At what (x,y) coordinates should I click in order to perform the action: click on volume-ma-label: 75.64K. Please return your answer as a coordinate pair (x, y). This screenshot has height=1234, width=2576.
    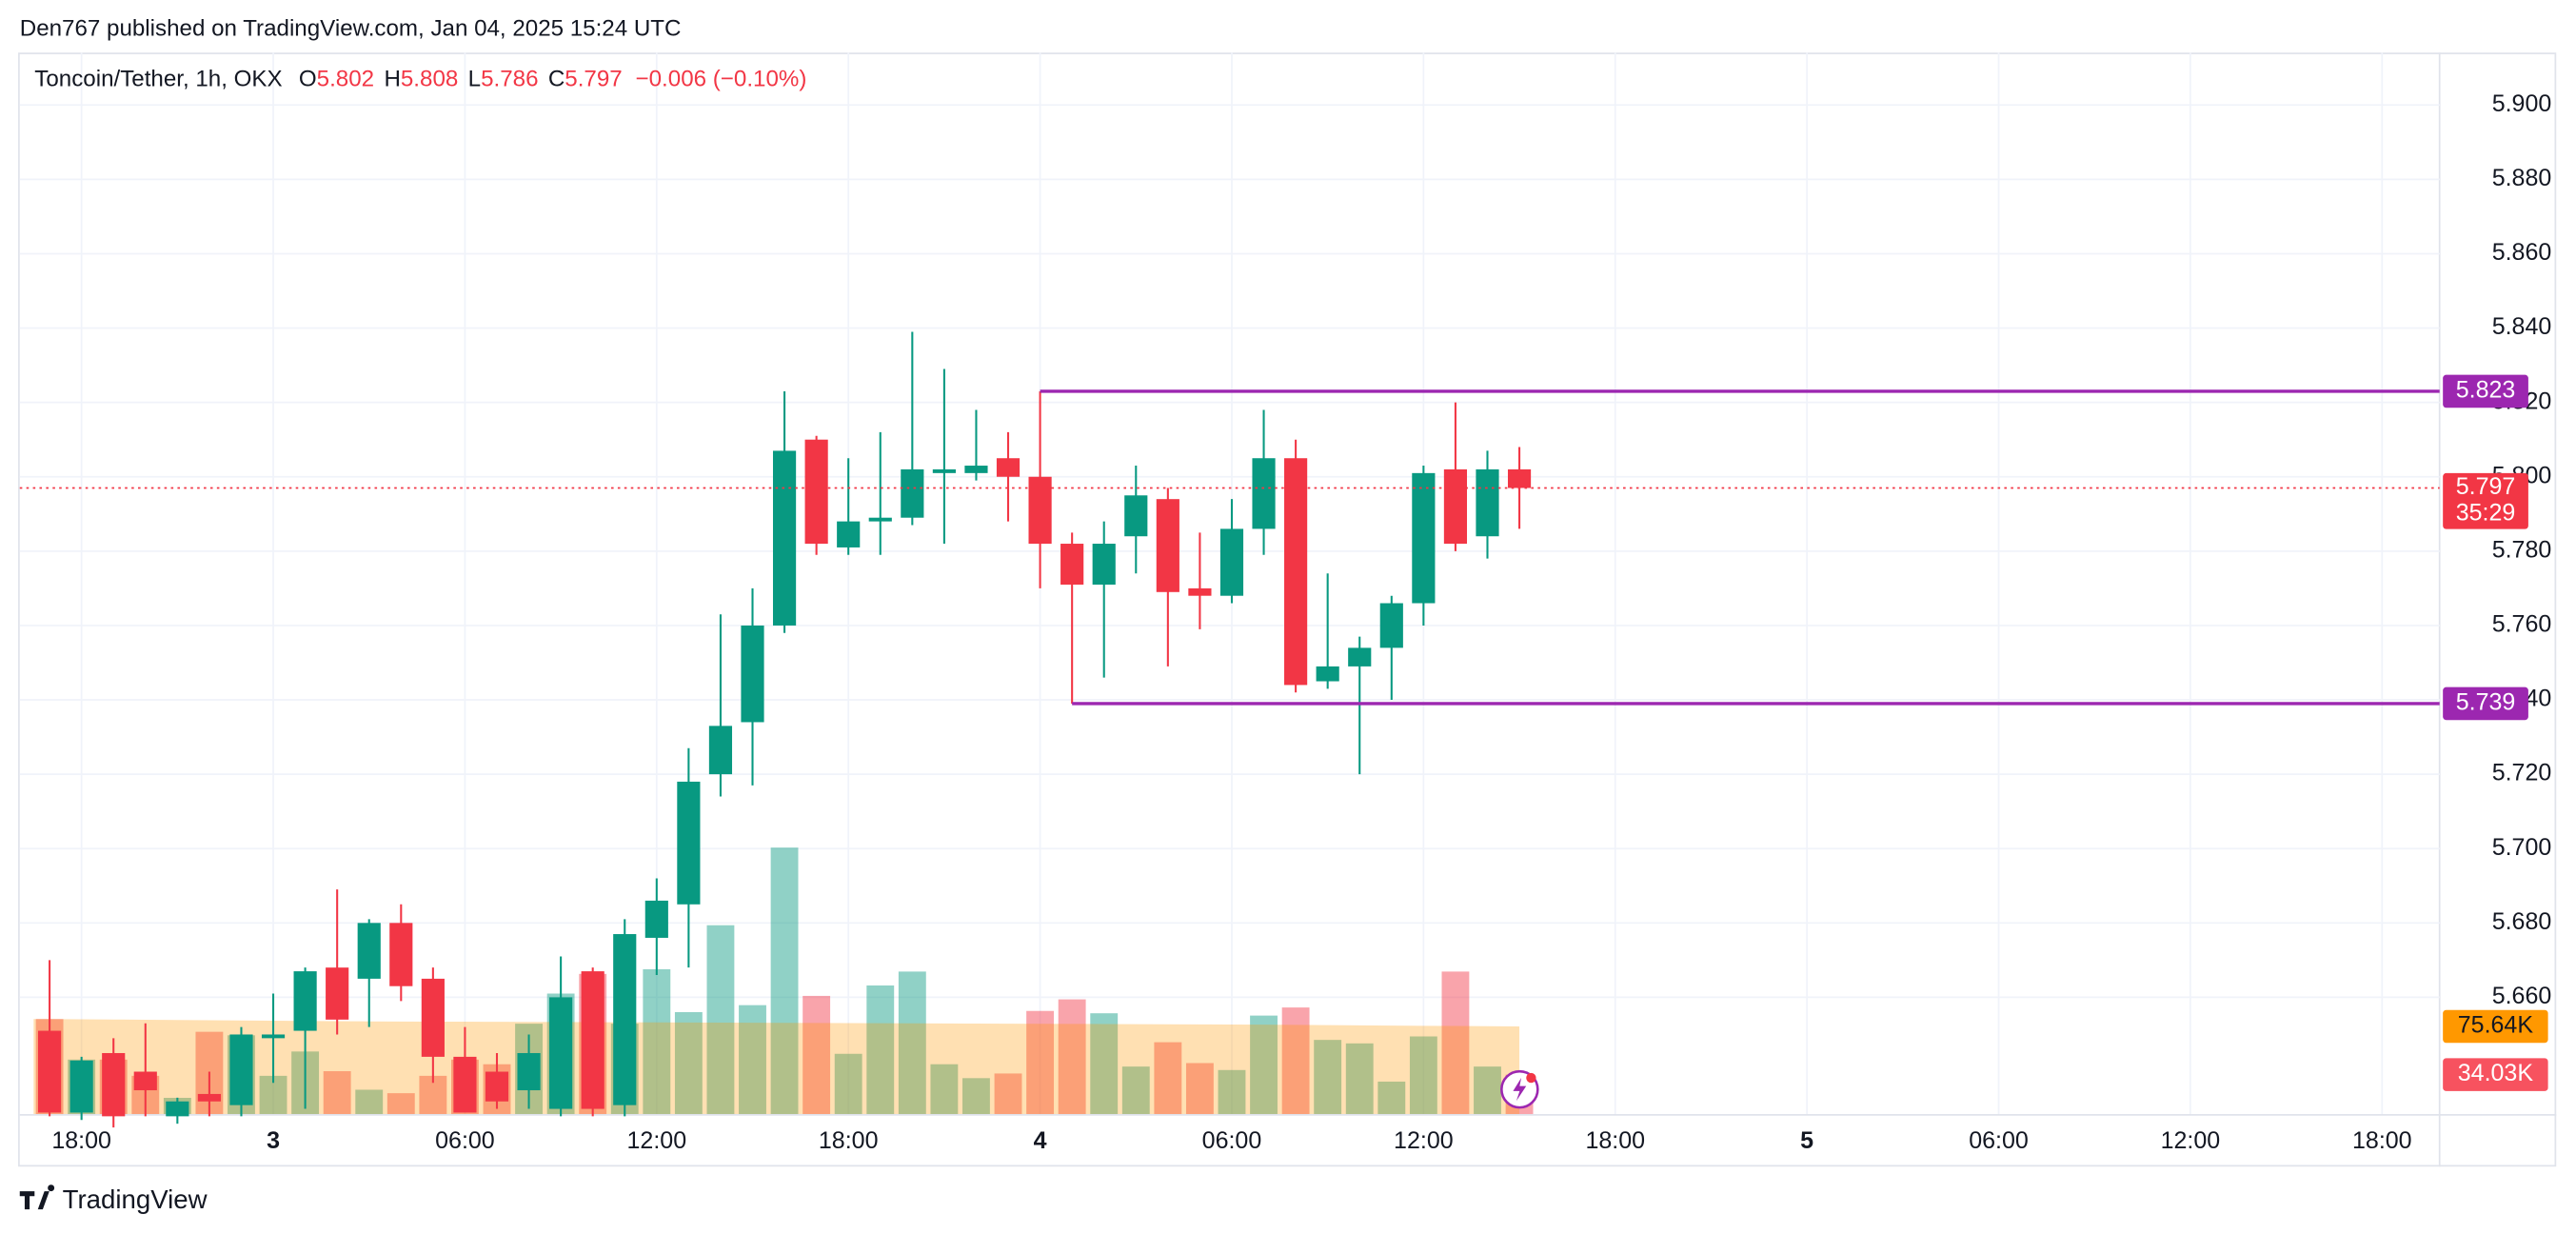
    Looking at the image, I should click on (2496, 1025).